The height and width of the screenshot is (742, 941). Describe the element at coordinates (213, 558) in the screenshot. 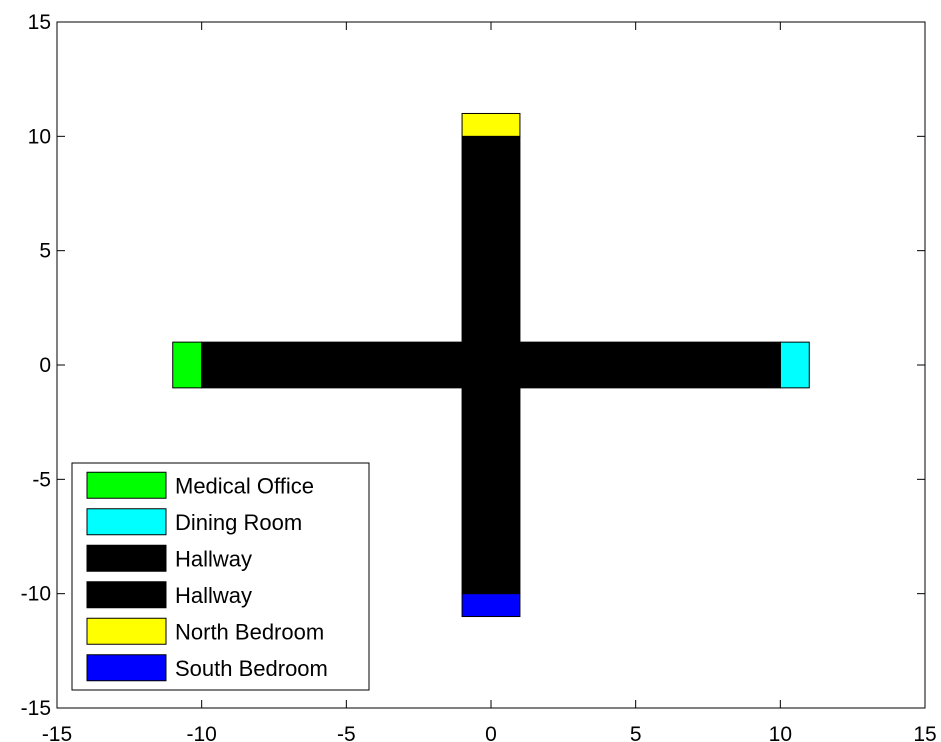

I see `legend-label-hallway-2: Hallway` at that location.